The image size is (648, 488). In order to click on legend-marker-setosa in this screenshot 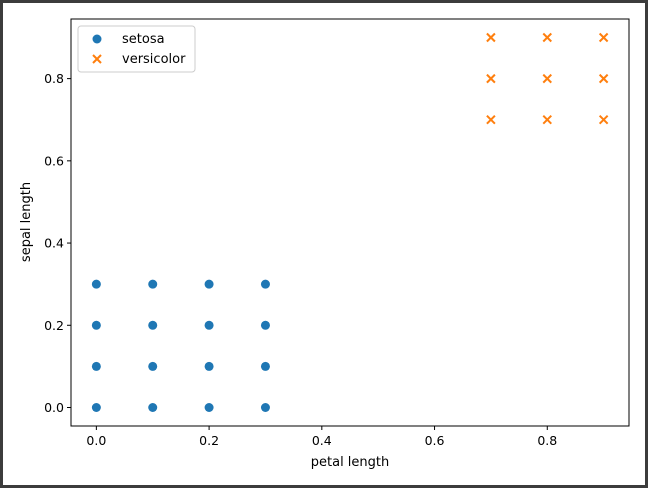, I will do `click(97, 39)`.